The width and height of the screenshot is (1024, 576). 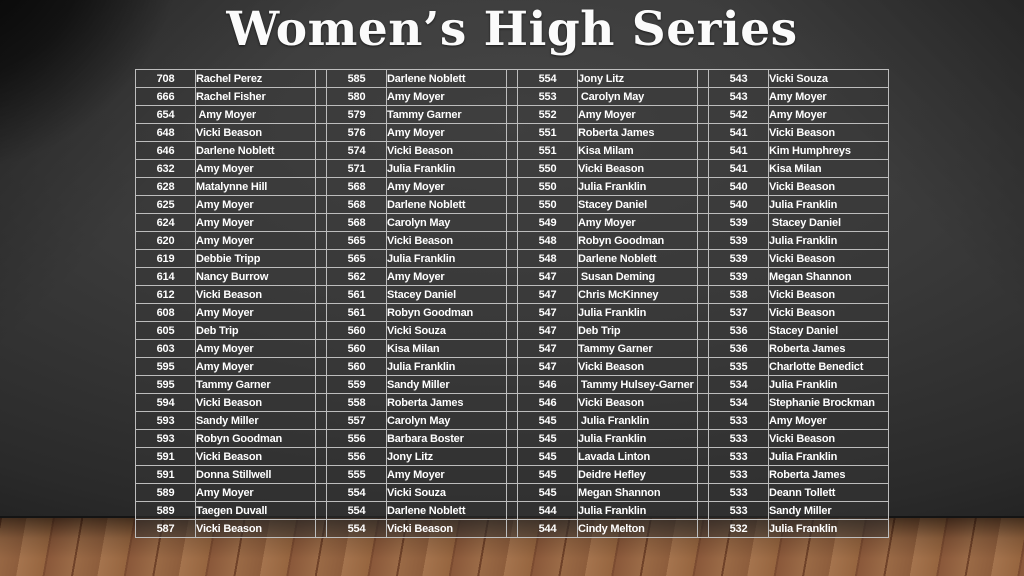 What do you see at coordinates (255, 510) in the screenshot?
I see `name-cell: Taegen Duvall` at bounding box center [255, 510].